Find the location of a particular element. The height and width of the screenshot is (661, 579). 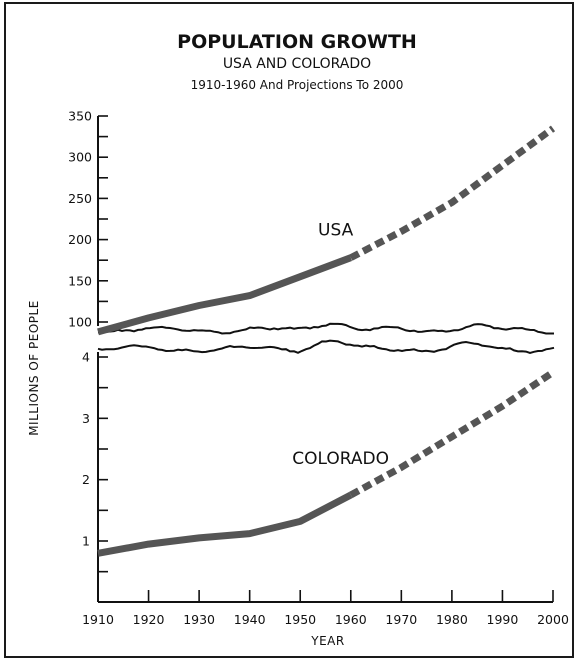

y-tick-label-usa: 300 is located at coordinates (80, 157).